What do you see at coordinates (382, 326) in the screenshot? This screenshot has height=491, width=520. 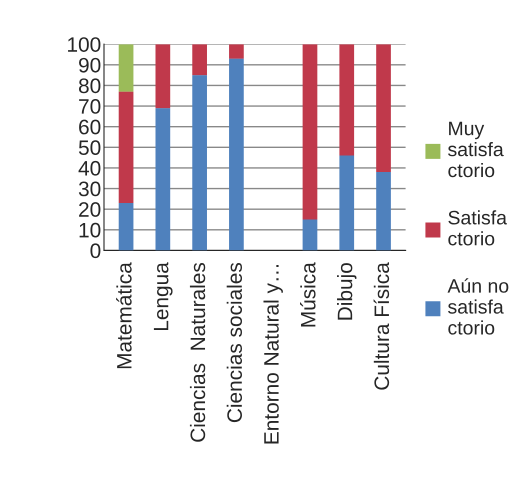 I see `x-tick-label: Cultura Física` at bounding box center [382, 326].